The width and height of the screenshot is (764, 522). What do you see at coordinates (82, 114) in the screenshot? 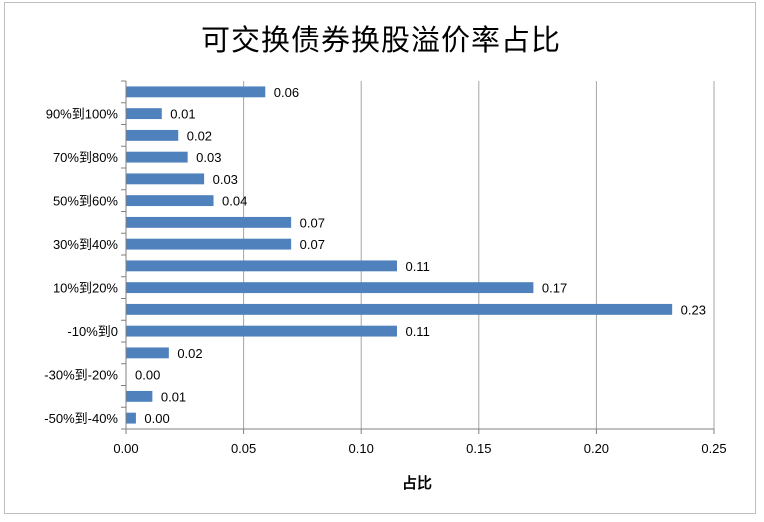
I see `y-tick-label: 90%到100%` at bounding box center [82, 114].